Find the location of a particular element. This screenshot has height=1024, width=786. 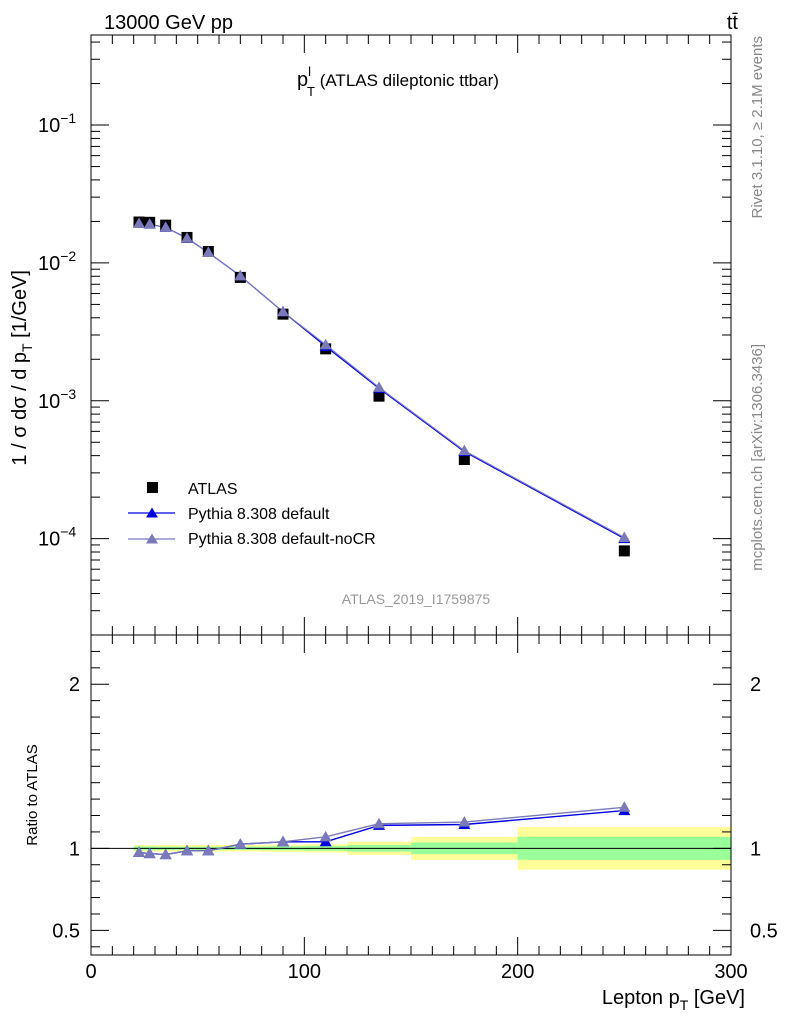

legend-label-default: Pythia 8.308 default is located at coordinates (259, 514).